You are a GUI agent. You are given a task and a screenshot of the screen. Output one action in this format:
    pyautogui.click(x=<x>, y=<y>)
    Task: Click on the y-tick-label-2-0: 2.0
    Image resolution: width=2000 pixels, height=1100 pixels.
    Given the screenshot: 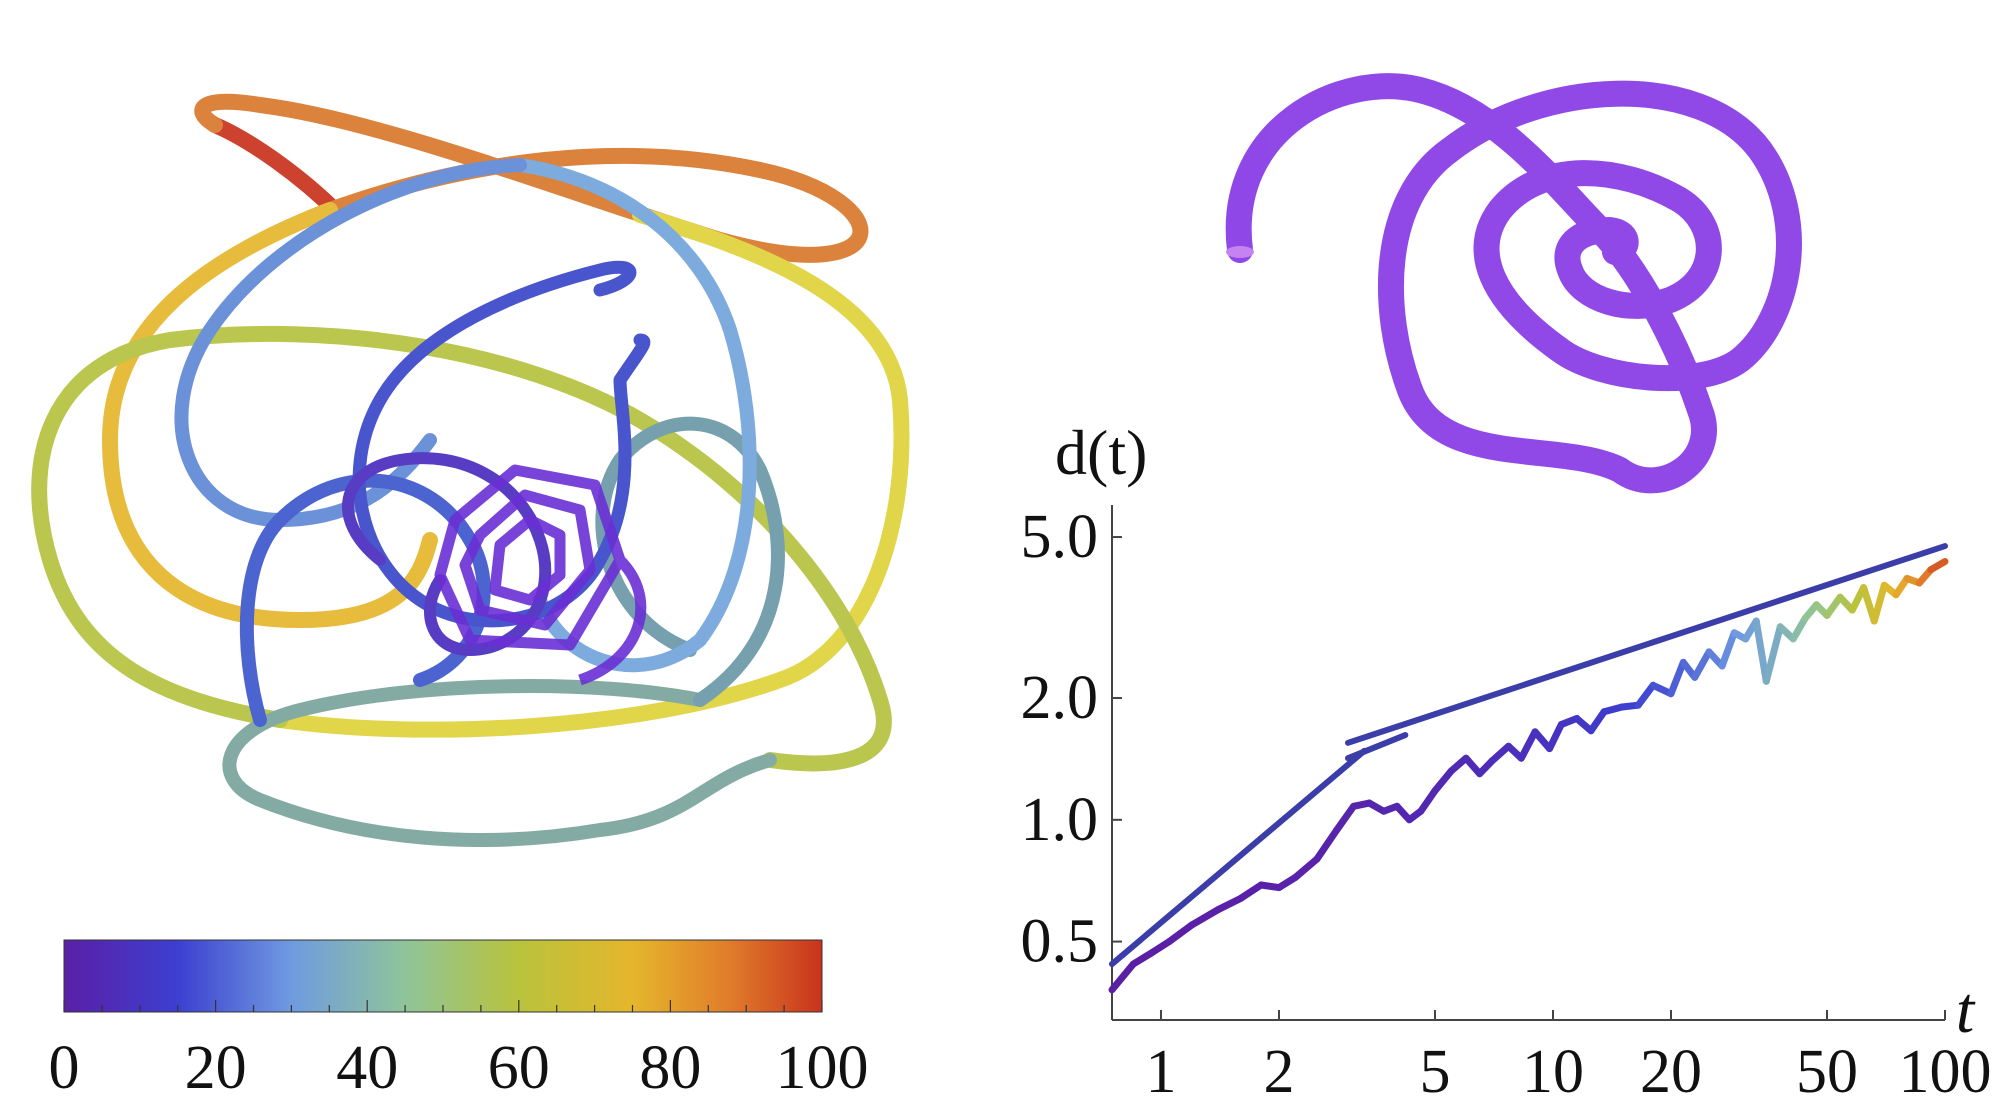 What is the action you would take?
    pyautogui.click(x=1060, y=698)
    